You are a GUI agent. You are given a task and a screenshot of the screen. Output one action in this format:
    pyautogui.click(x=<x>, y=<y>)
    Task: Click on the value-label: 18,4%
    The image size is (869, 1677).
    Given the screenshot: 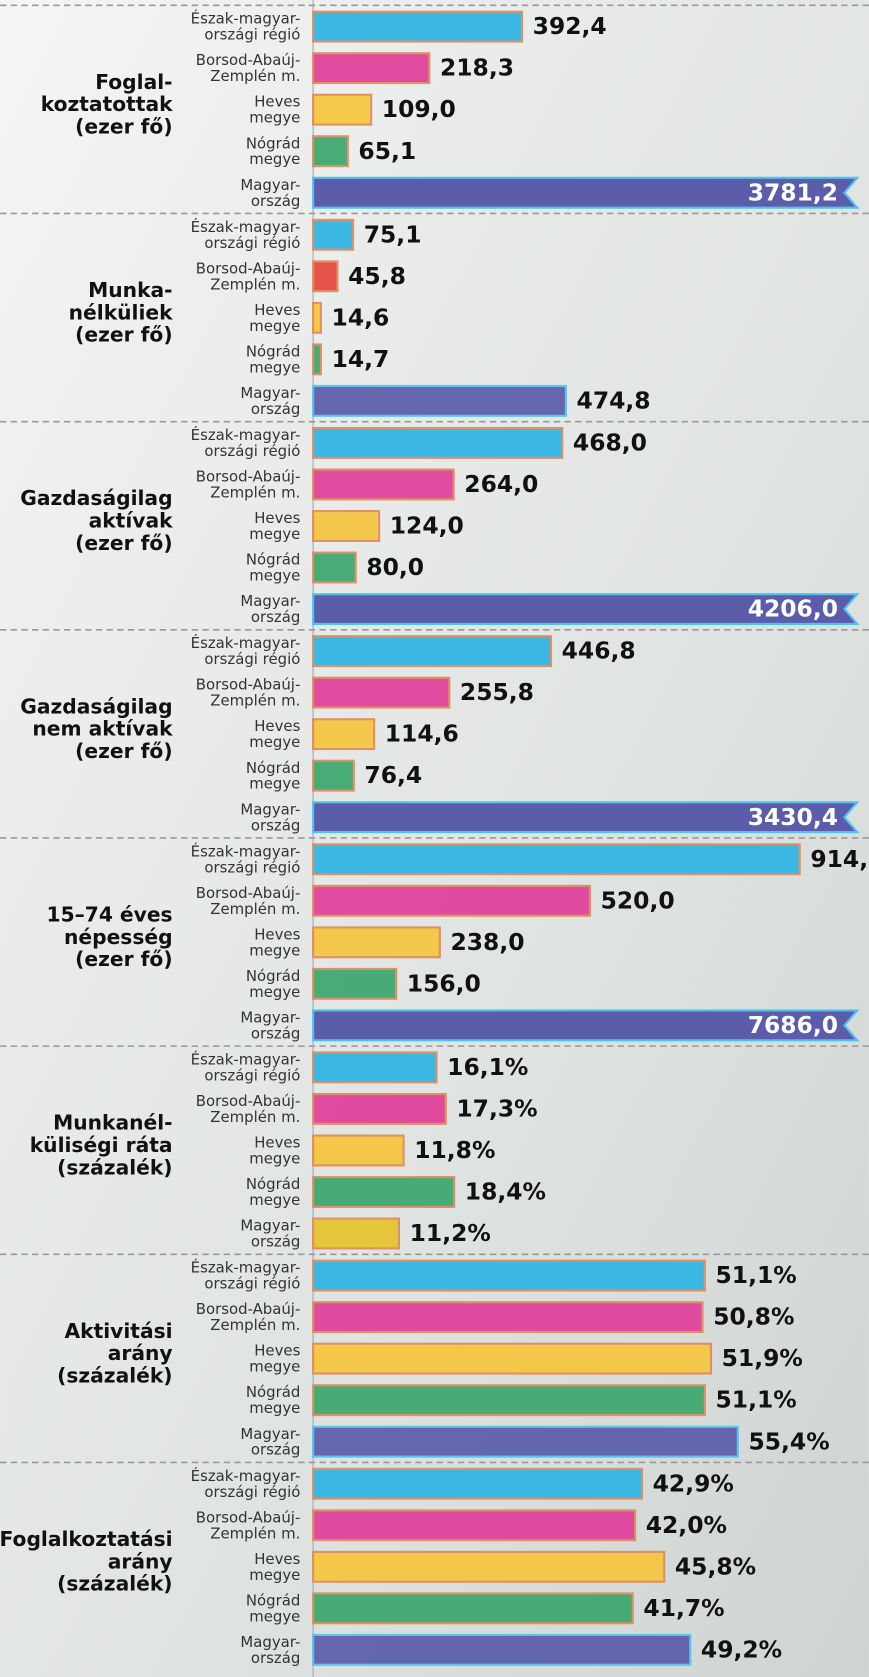 What is the action you would take?
    pyautogui.click(x=505, y=1192)
    